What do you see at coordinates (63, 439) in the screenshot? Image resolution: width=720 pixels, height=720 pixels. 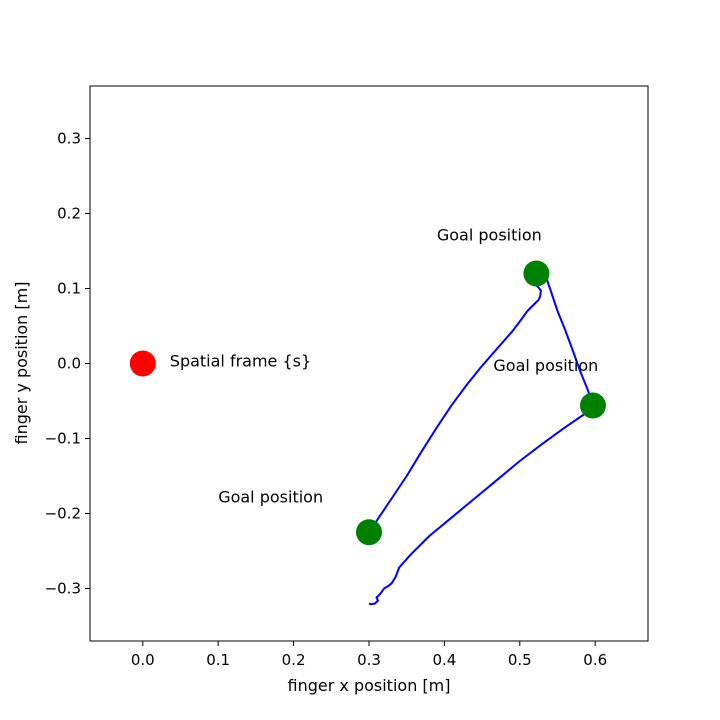 I see `y-tick-label: −0.1` at bounding box center [63, 439].